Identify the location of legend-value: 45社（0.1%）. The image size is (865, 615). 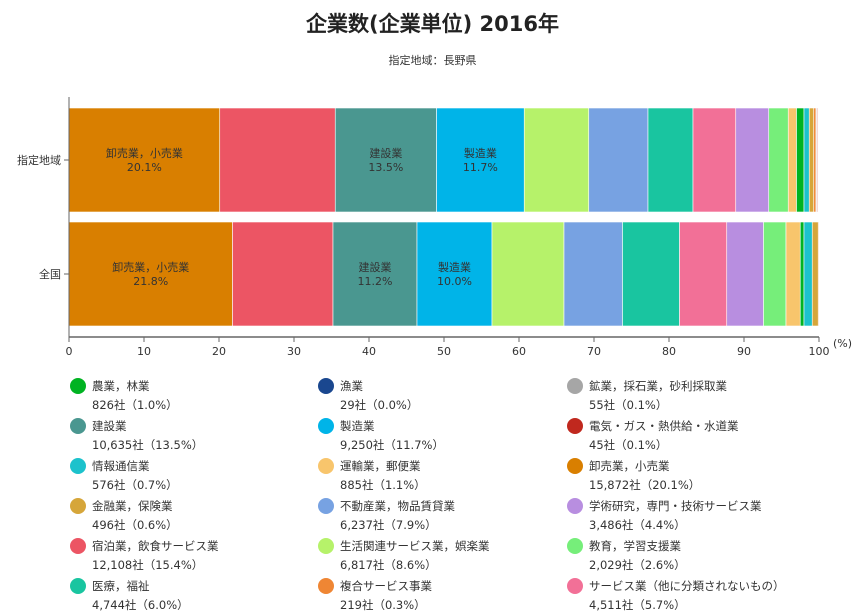
(628, 445).